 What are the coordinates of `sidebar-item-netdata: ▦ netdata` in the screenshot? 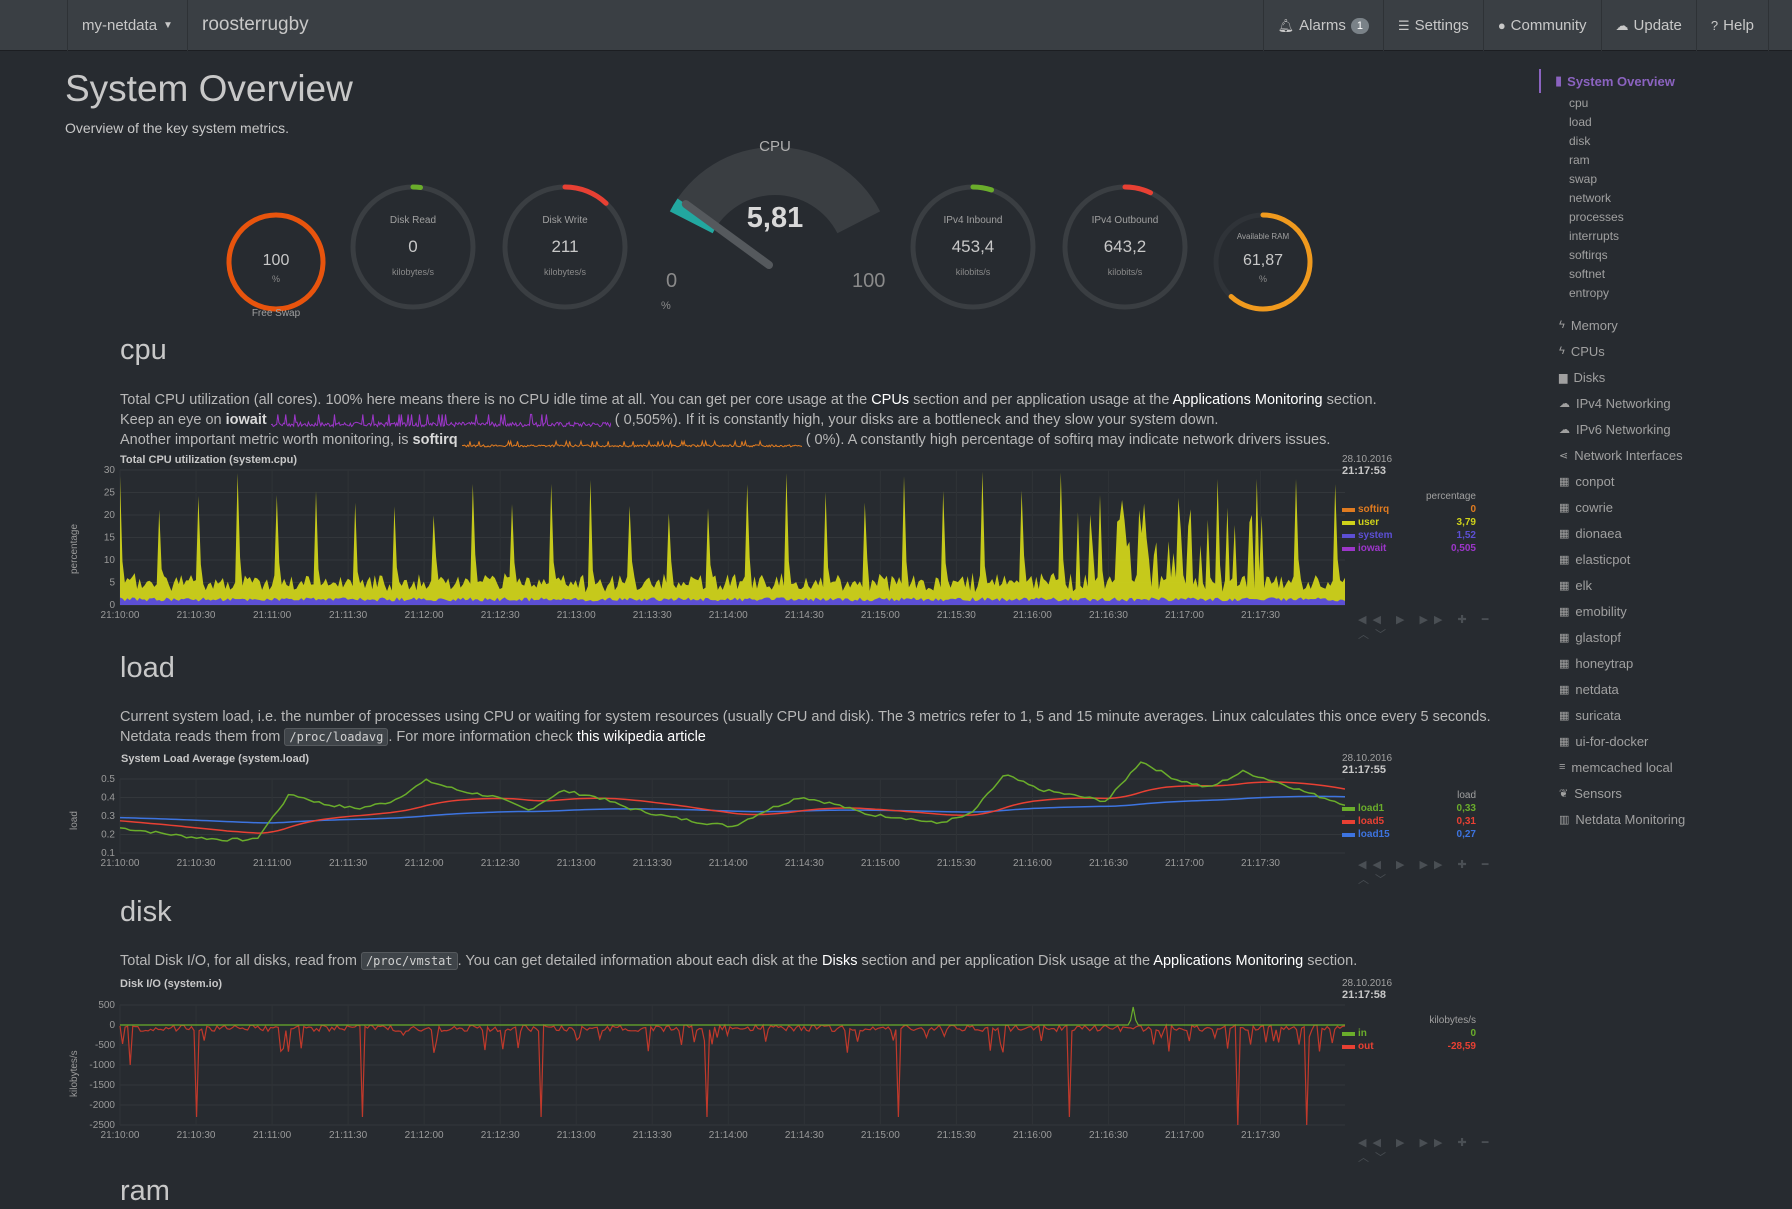 It's located at (1659, 689).